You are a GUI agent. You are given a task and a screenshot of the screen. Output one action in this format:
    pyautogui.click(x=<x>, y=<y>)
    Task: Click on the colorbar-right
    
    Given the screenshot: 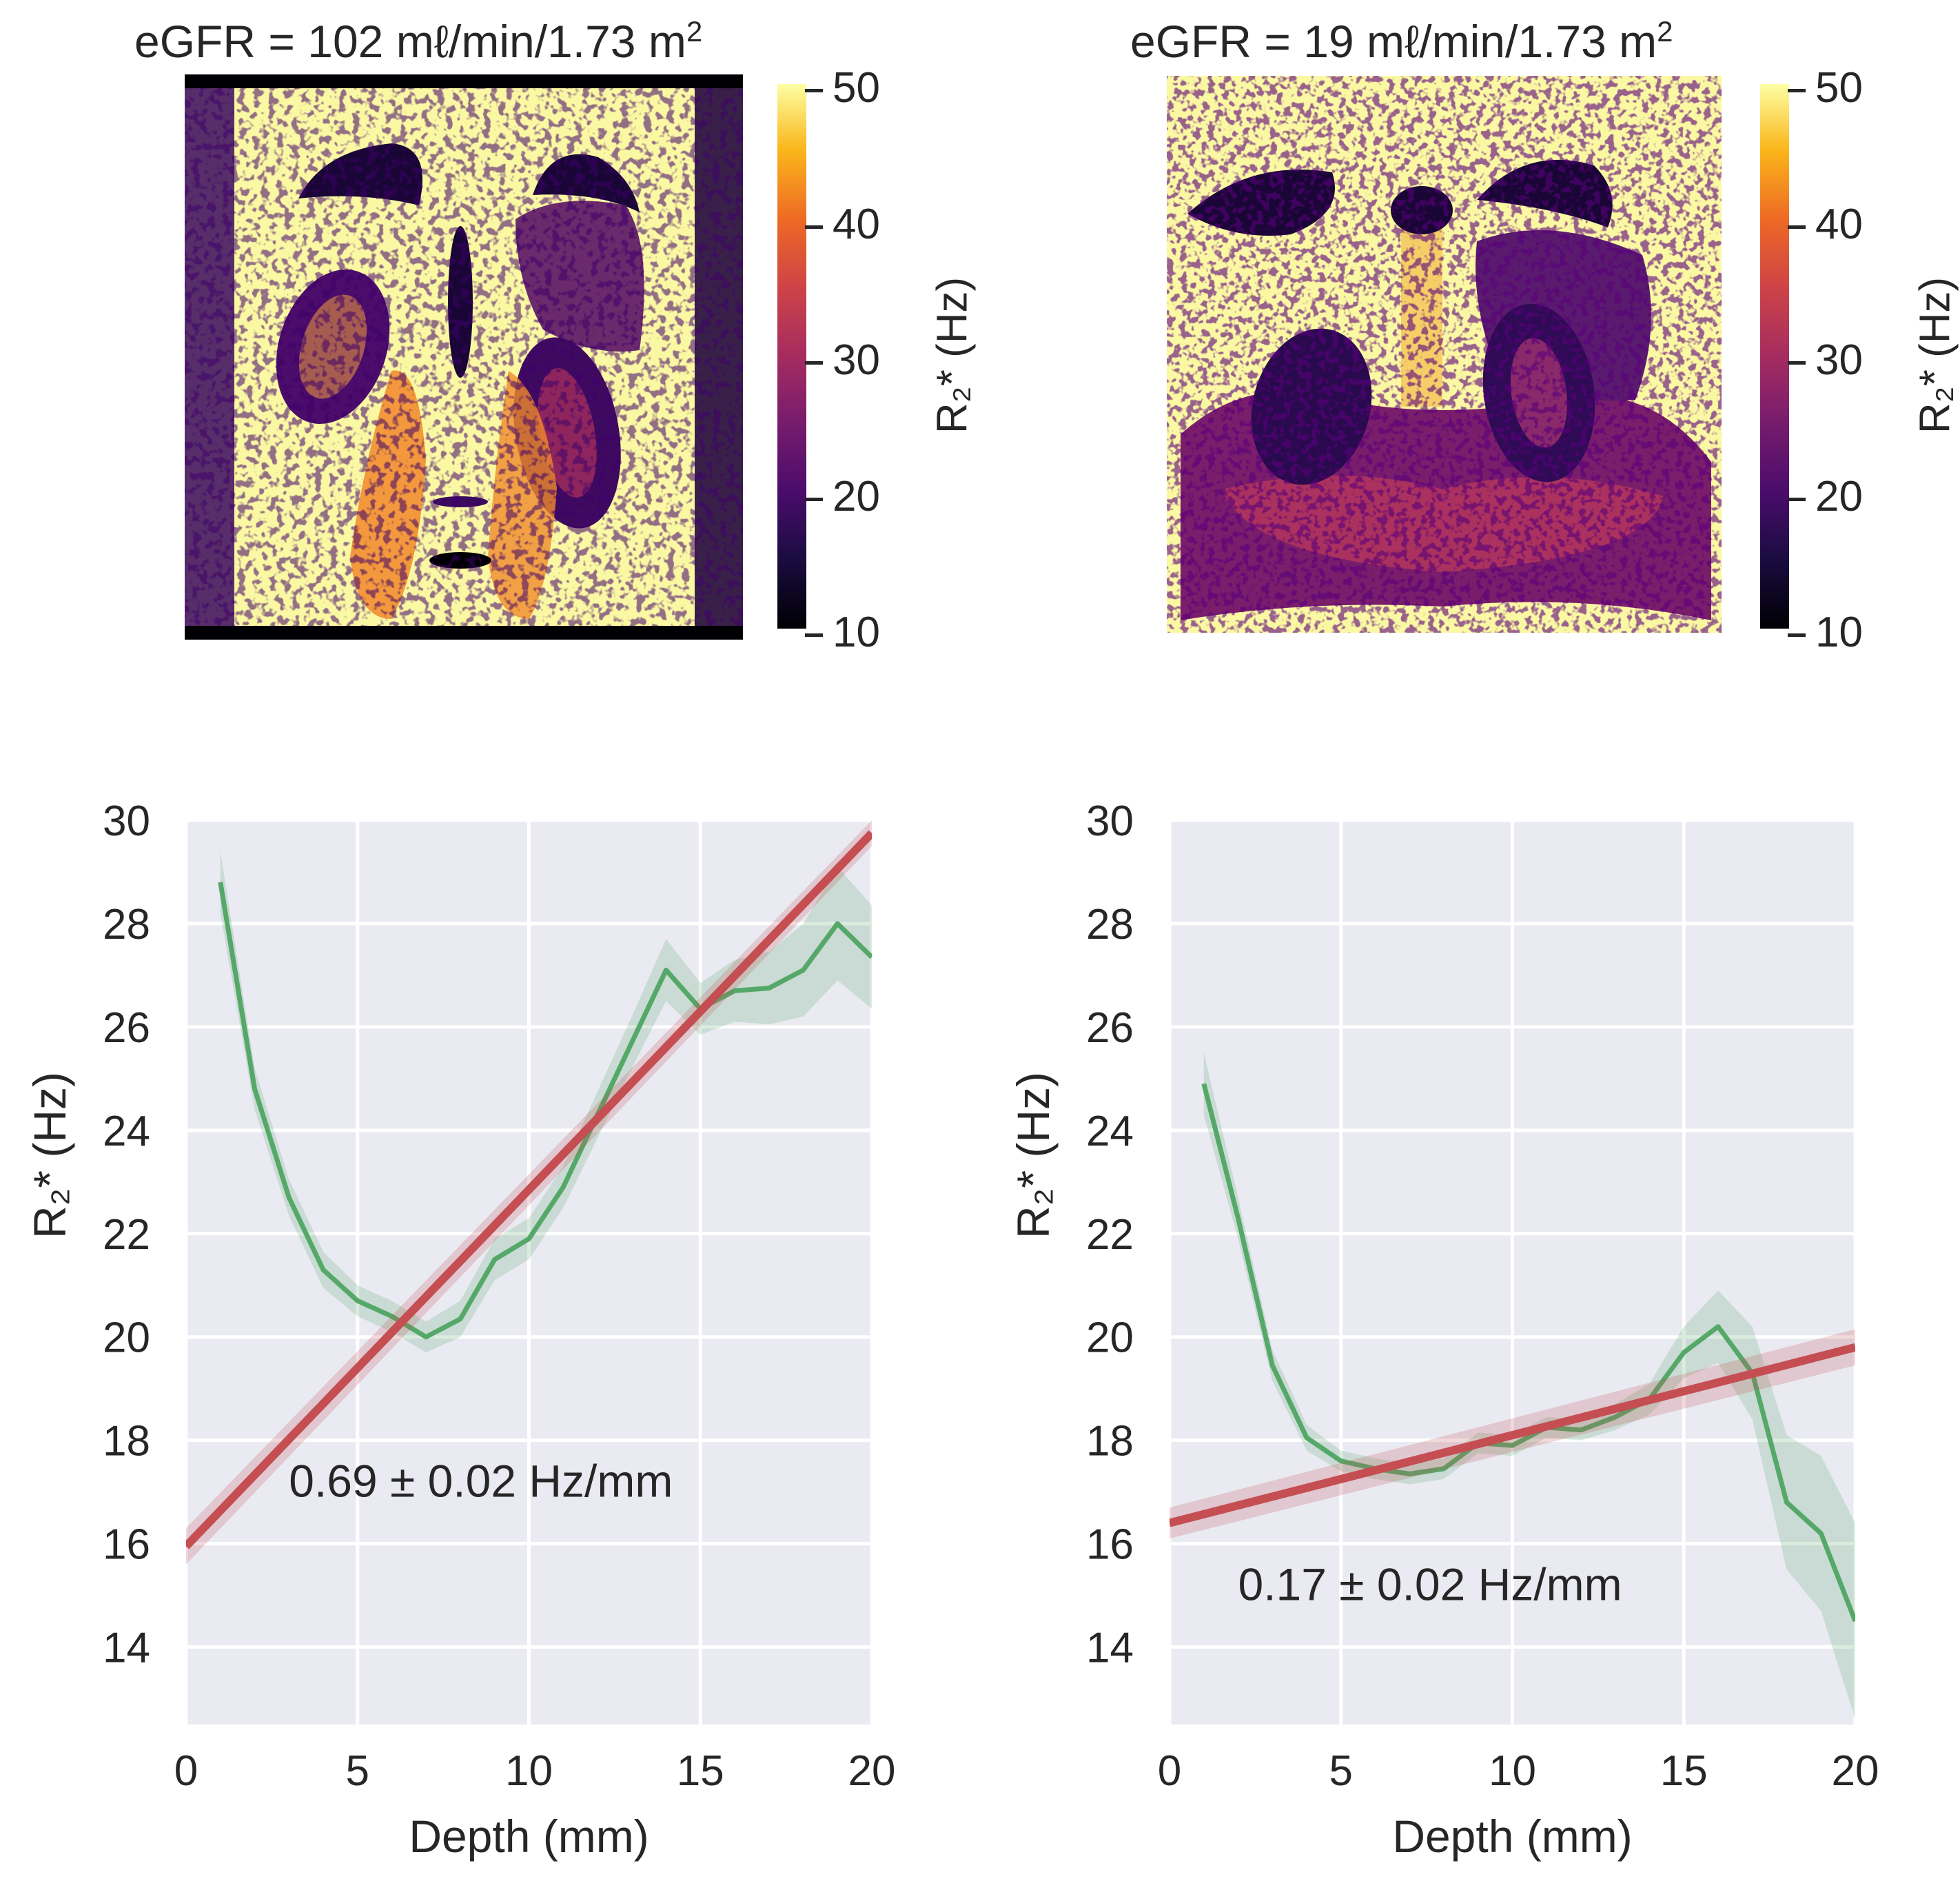 What is the action you would take?
    pyautogui.click(x=1774, y=357)
    